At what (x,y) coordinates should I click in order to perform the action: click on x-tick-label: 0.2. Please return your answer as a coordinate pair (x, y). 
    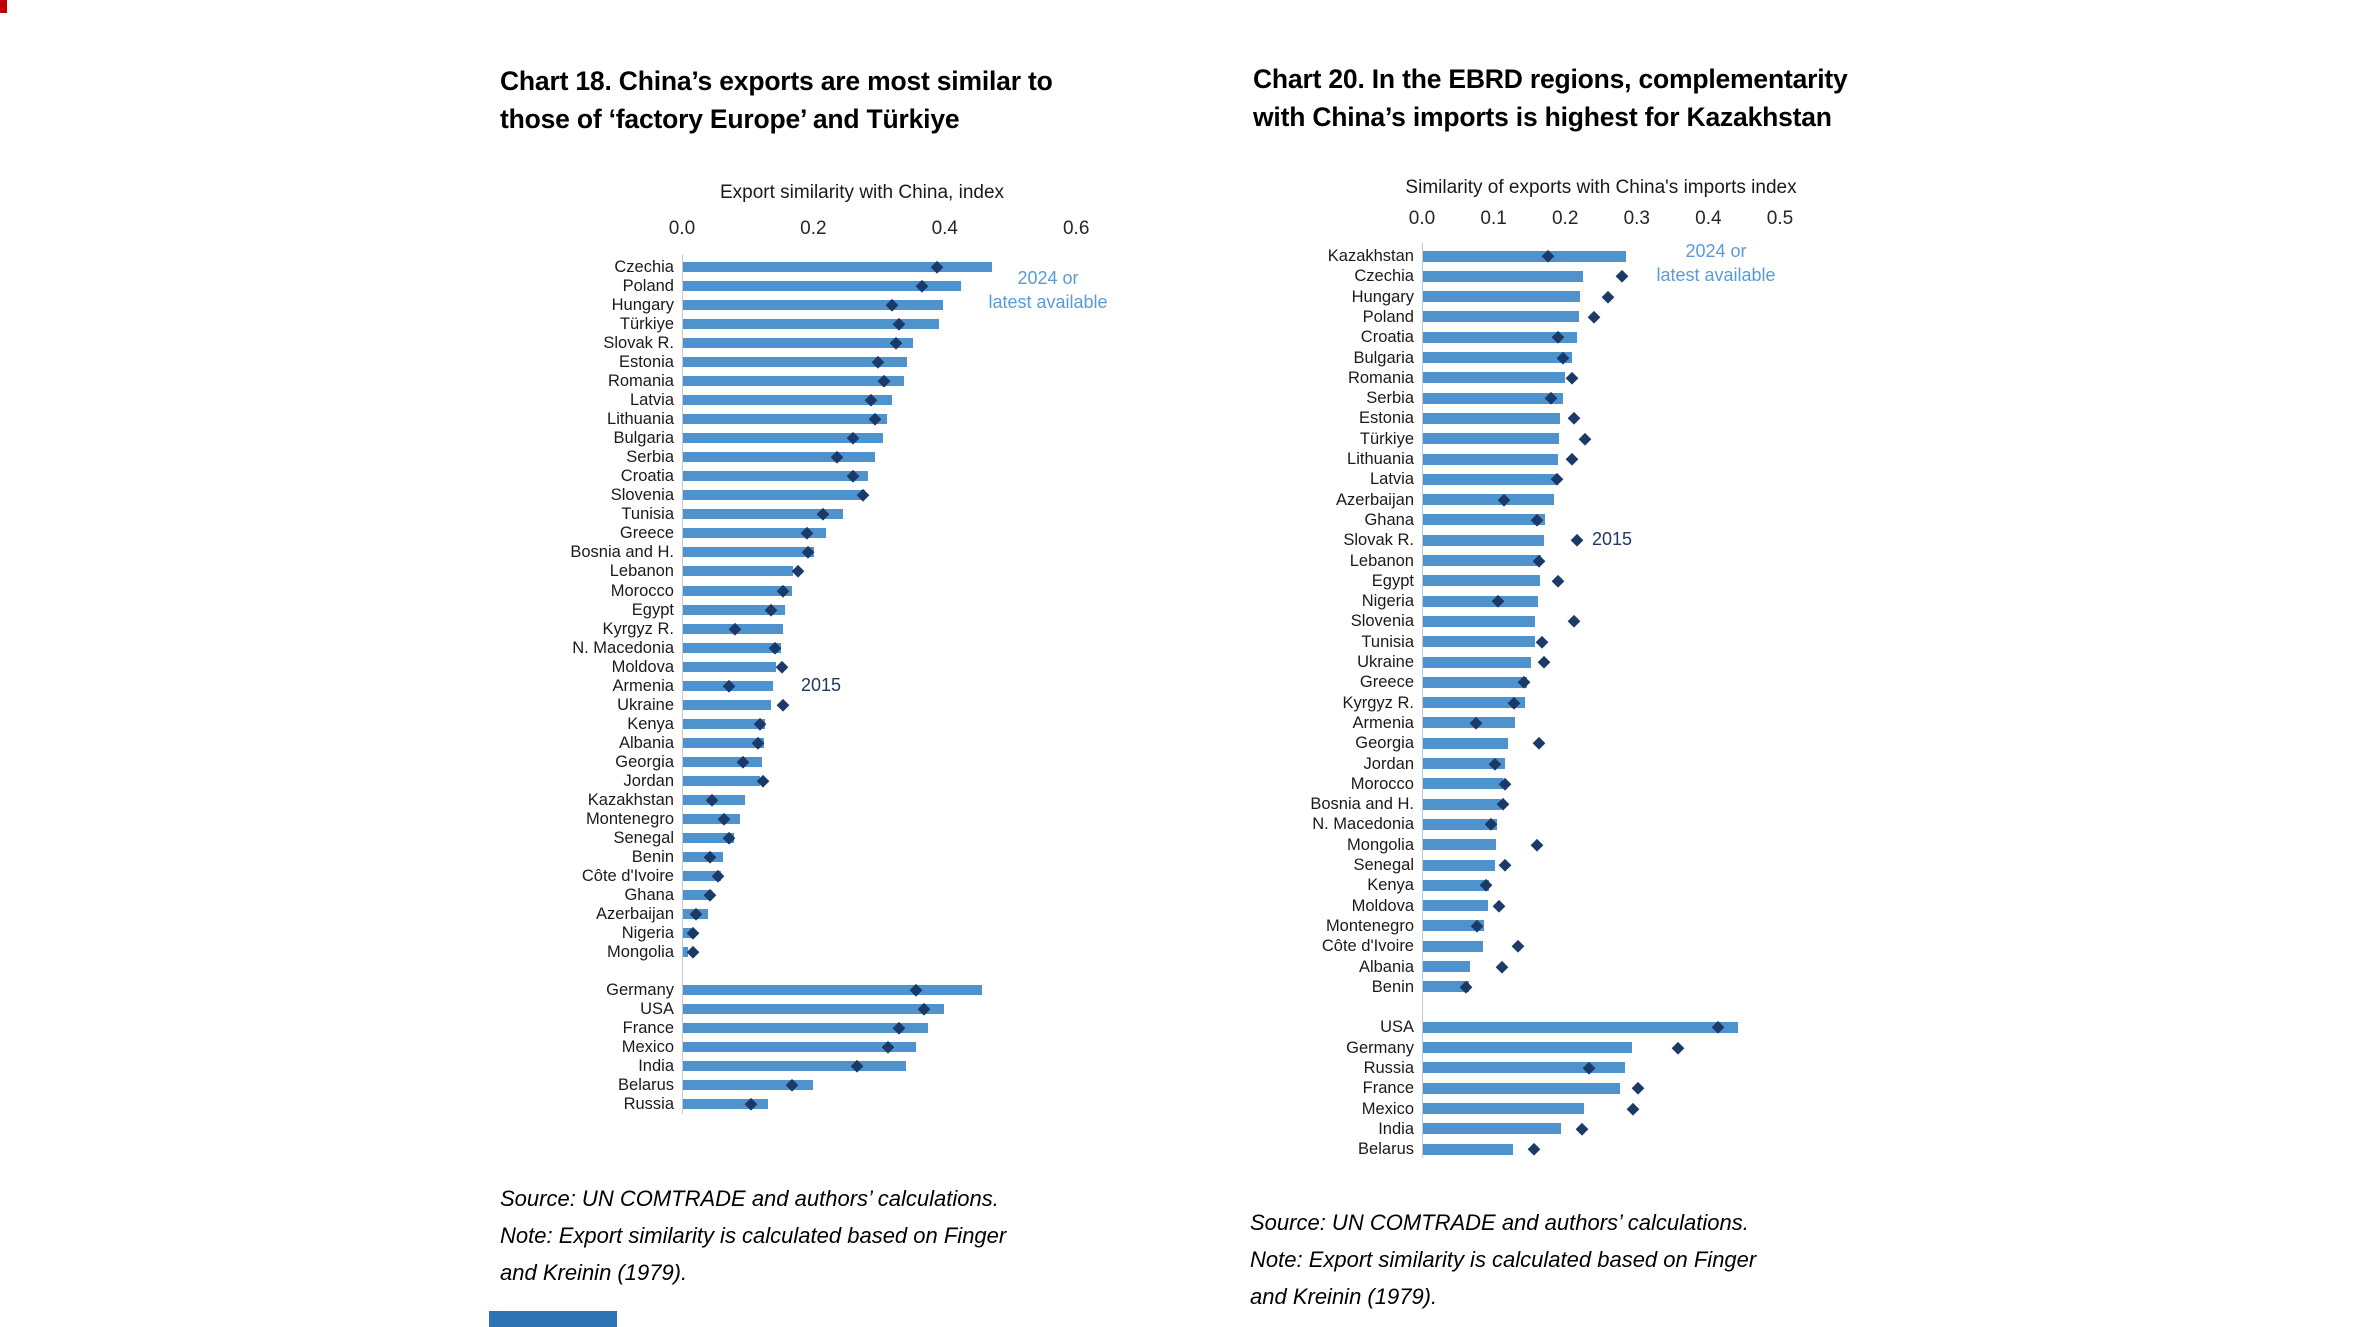
    Looking at the image, I should click on (1565, 218).